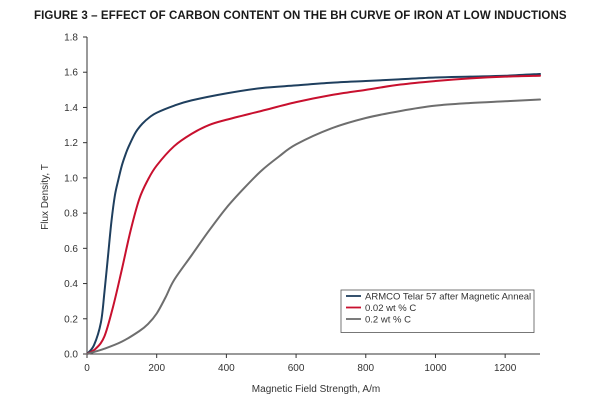  What do you see at coordinates (87, 368) in the screenshot?
I see `x-tick-label: 0` at bounding box center [87, 368].